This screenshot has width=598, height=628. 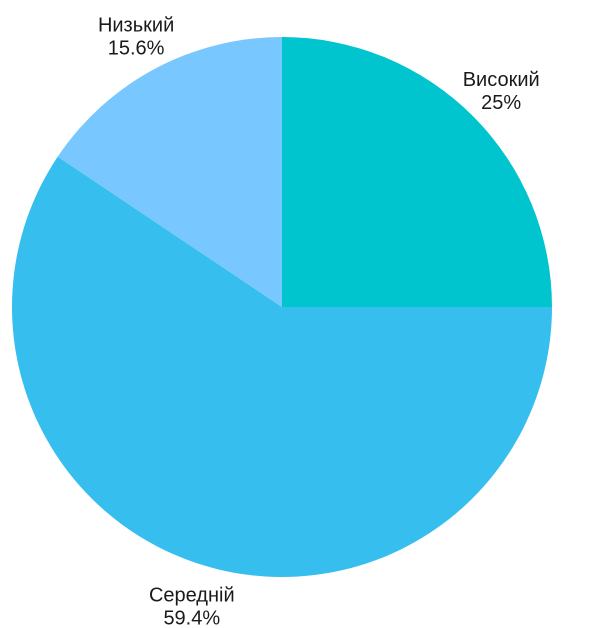 I want to click on slice-label-0: Високий, so click(x=501, y=80).